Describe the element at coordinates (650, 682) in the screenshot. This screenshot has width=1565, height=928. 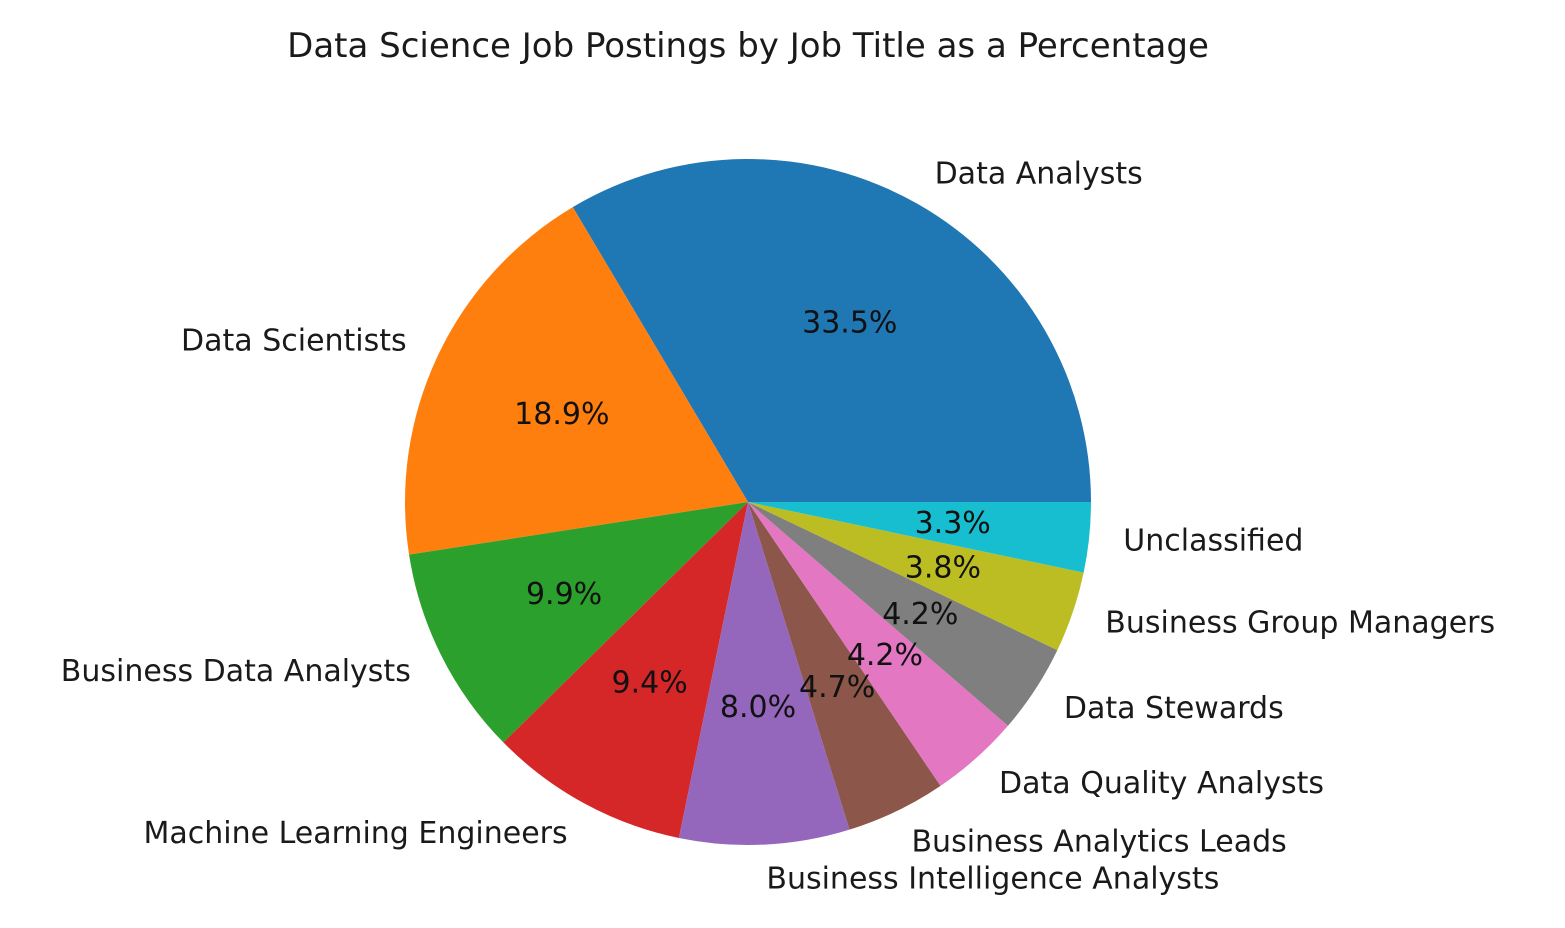
I see `pct-label-machine-learning-engineers: 9.4%` at that location.